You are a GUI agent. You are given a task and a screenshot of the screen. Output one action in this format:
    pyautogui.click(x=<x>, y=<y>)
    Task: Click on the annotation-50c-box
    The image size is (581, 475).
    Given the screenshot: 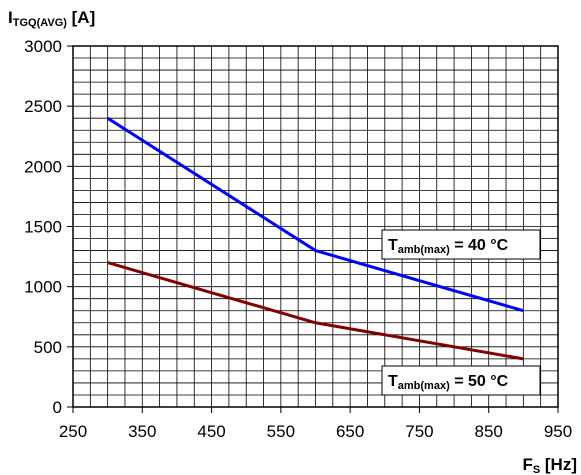 What is the action you would take?
    pyautogui.click(x=461, y=380)
    